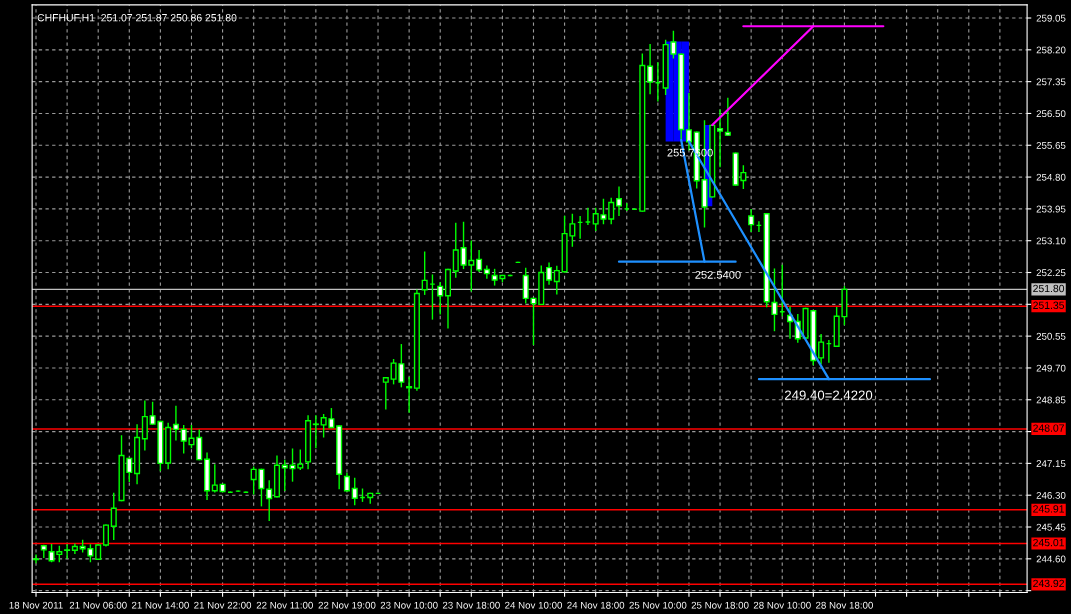 This screenshot has width=1071, height=614. What do you see at coordinates (1049, 305) in the screenshot?
I see `ref-line-label: 251.35` at bounding box center [1049, 305].